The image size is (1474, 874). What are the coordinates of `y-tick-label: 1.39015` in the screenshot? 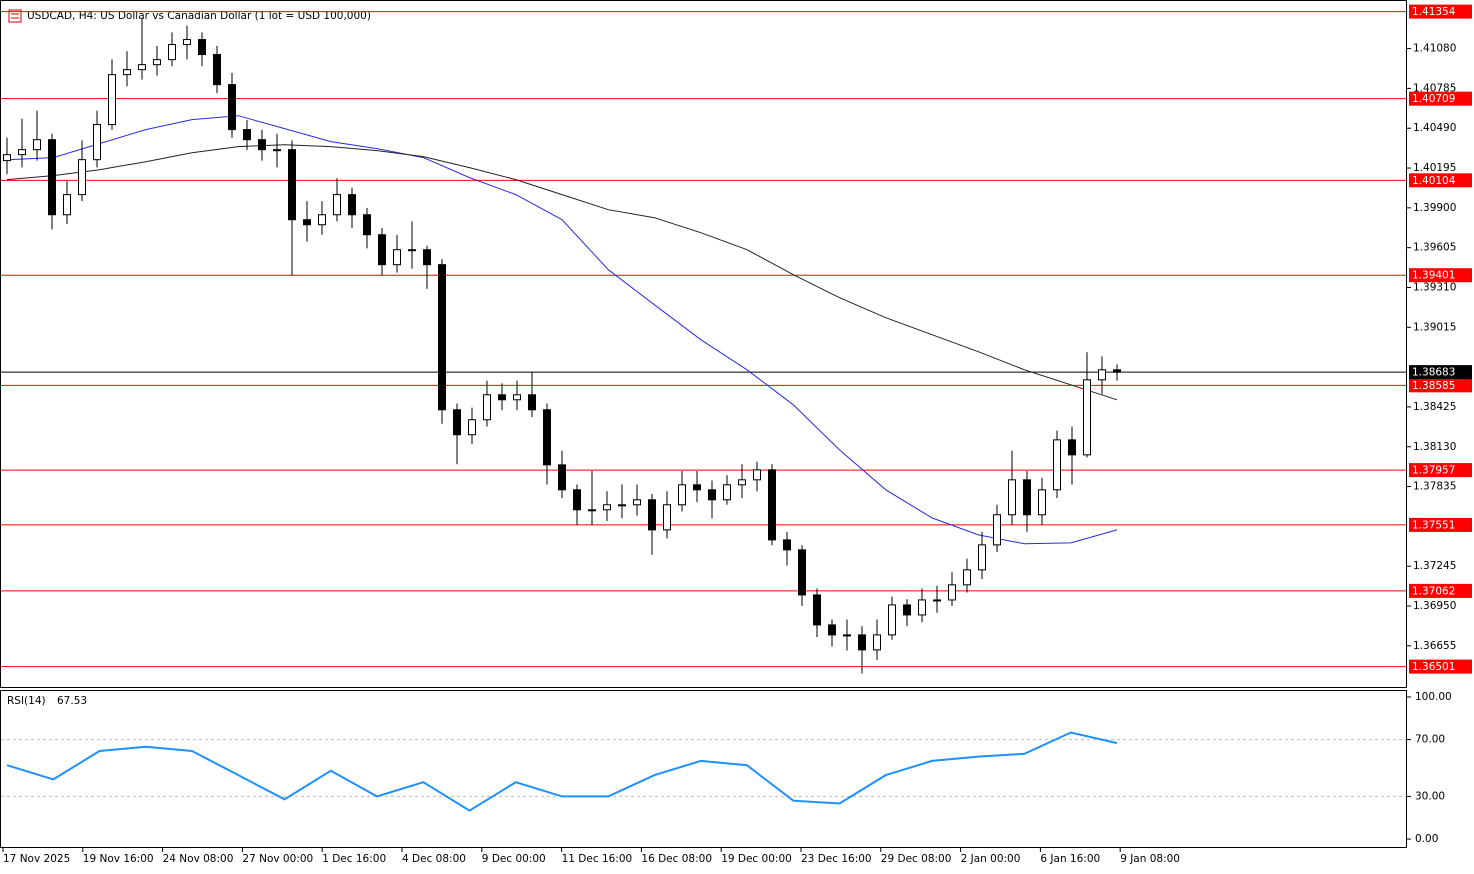 It's located at (1434, 327).